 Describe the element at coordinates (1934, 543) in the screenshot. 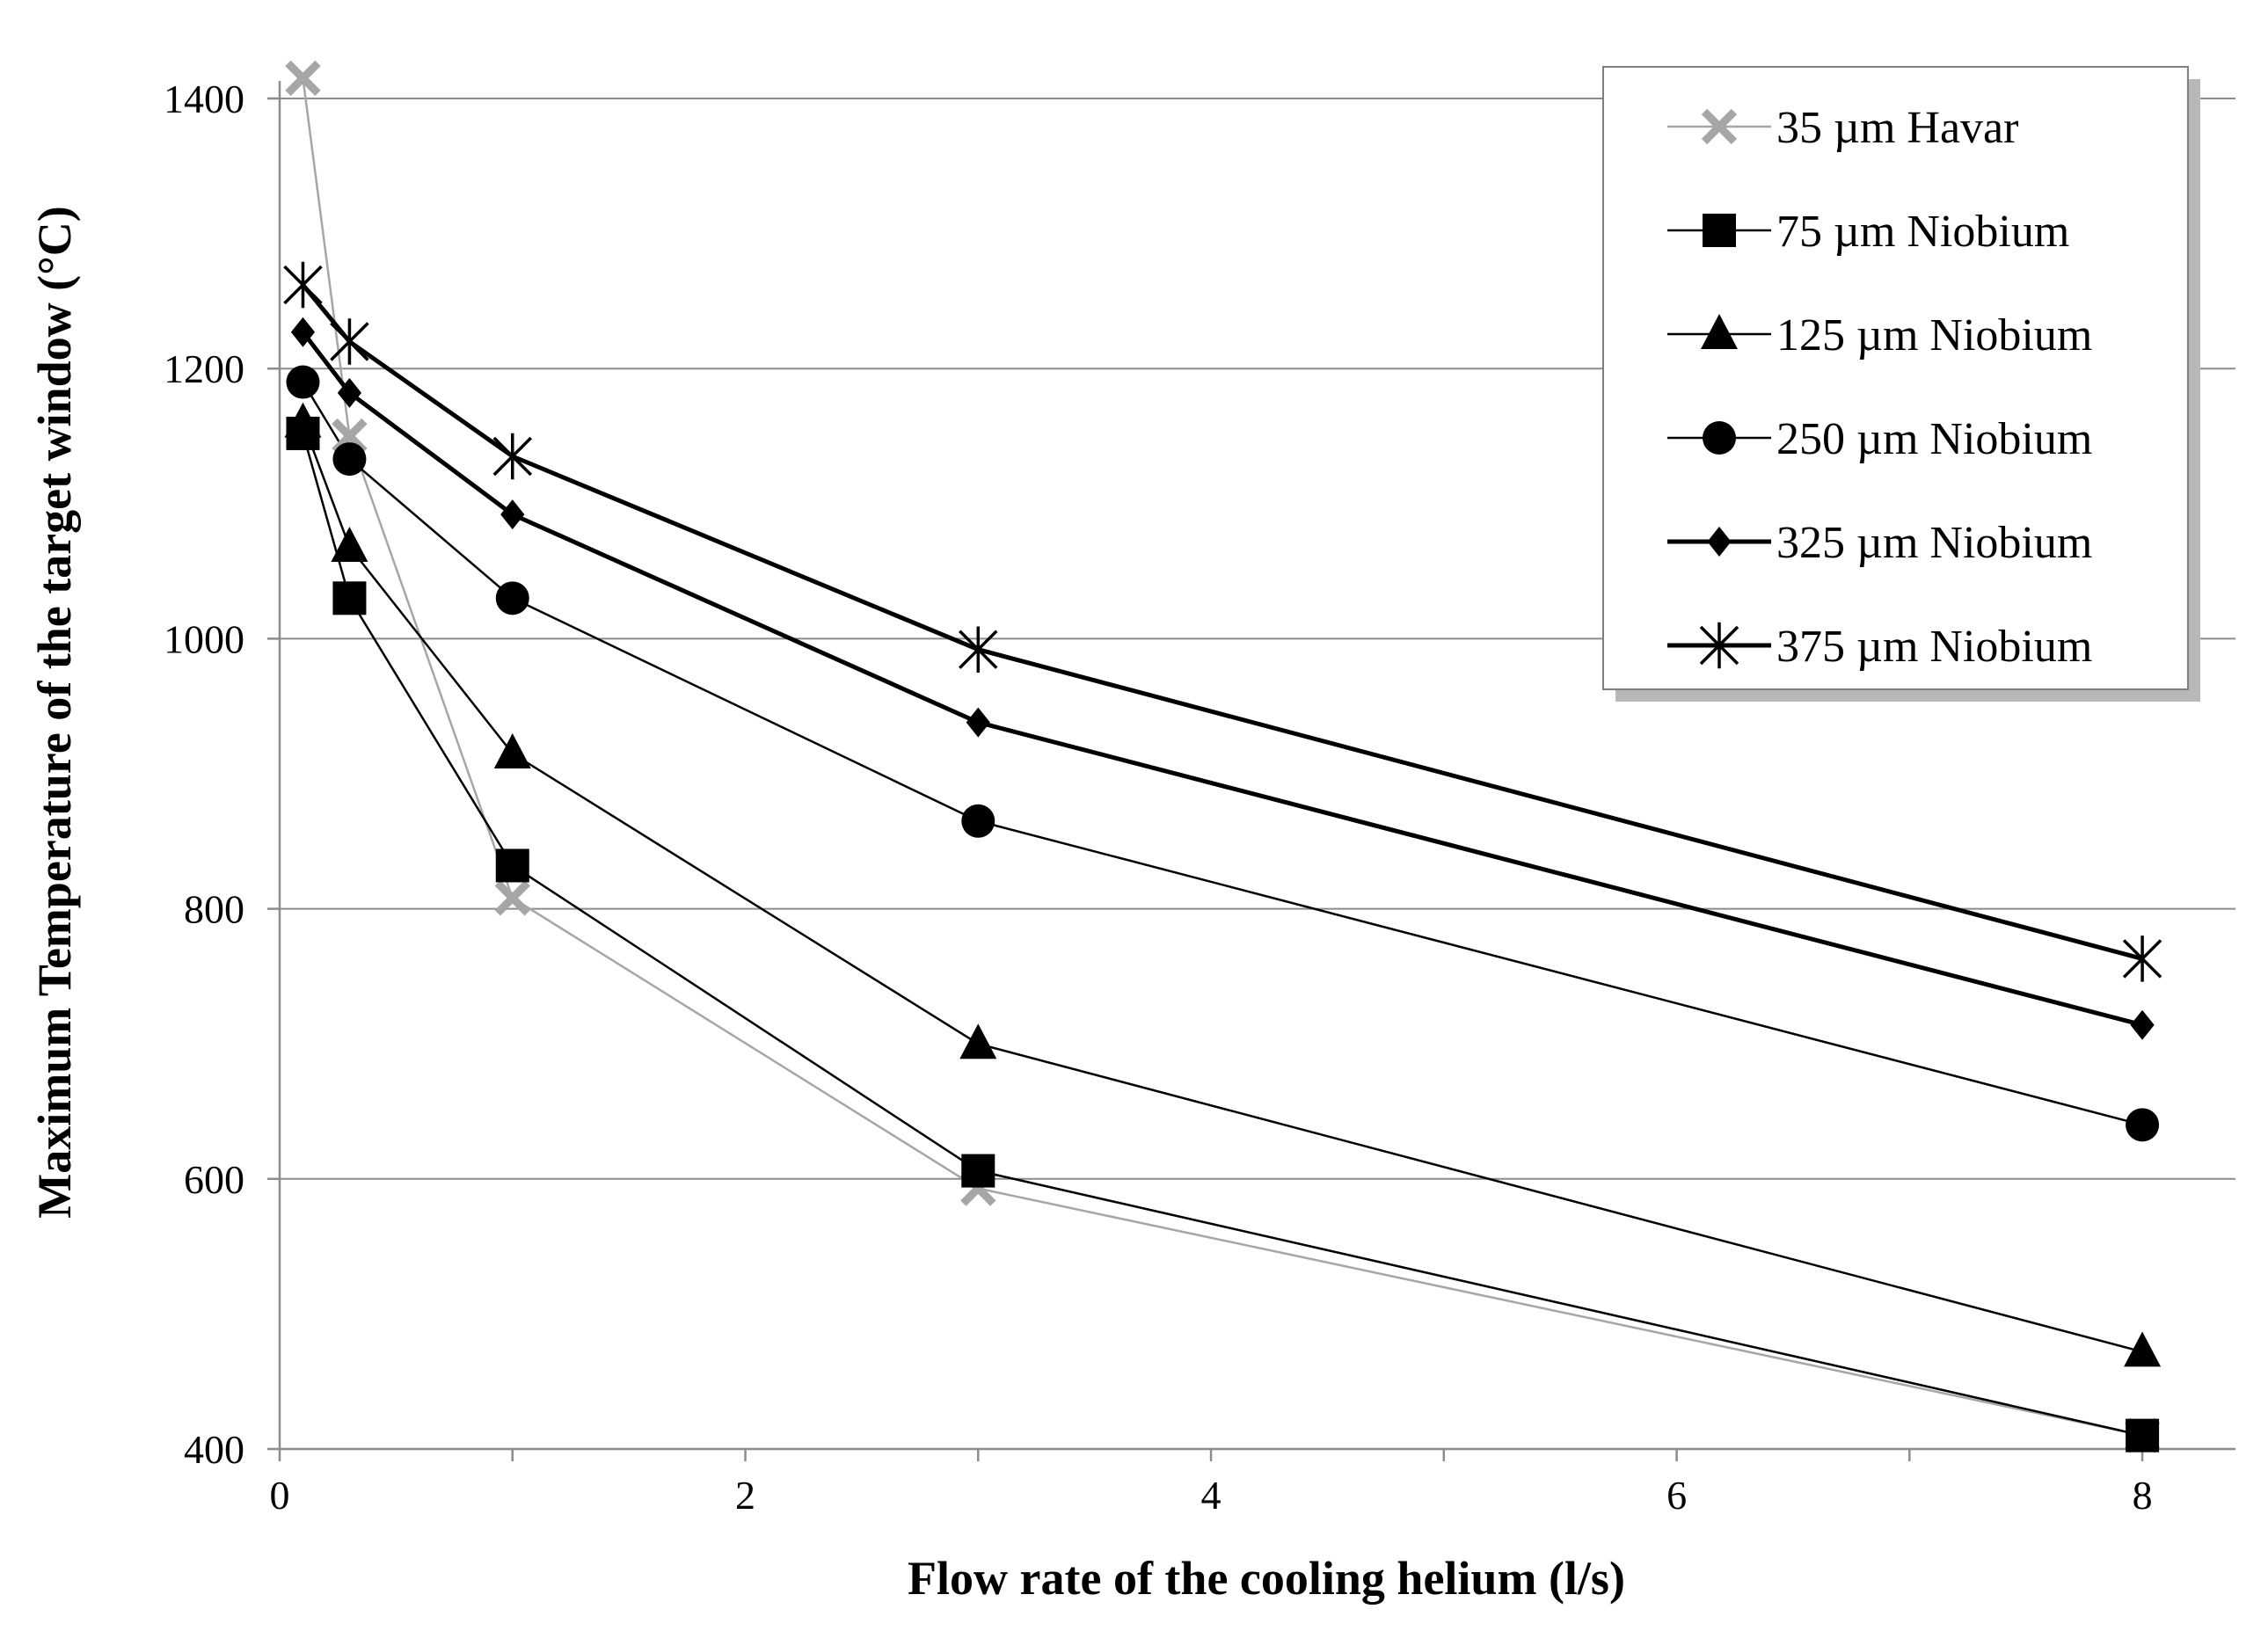

I see `legend-label-4: 325 µm Niobium` at that location.